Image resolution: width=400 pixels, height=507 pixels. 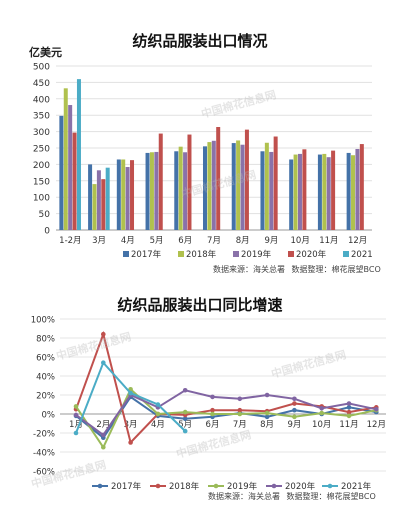 I want to click on bar-compiler-label: 数据整理：棉花展望BCO, so click(x=336, y=269).